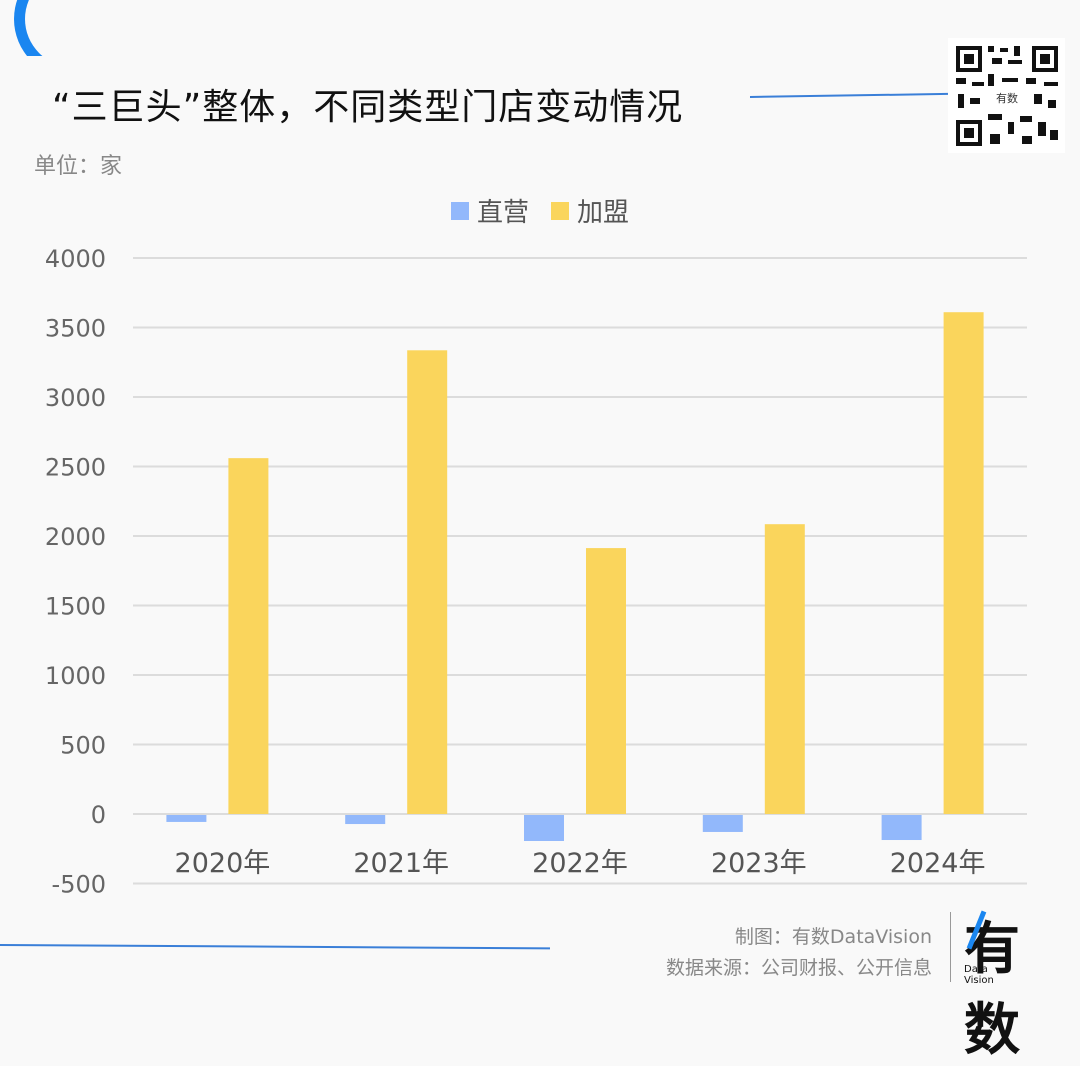 This screenshot has height=1066, width=1080. What do you see at coordinates (502, 213) in the screenshot?
I see `legend-label-direct: 直营` at bounding box center [502, 213].